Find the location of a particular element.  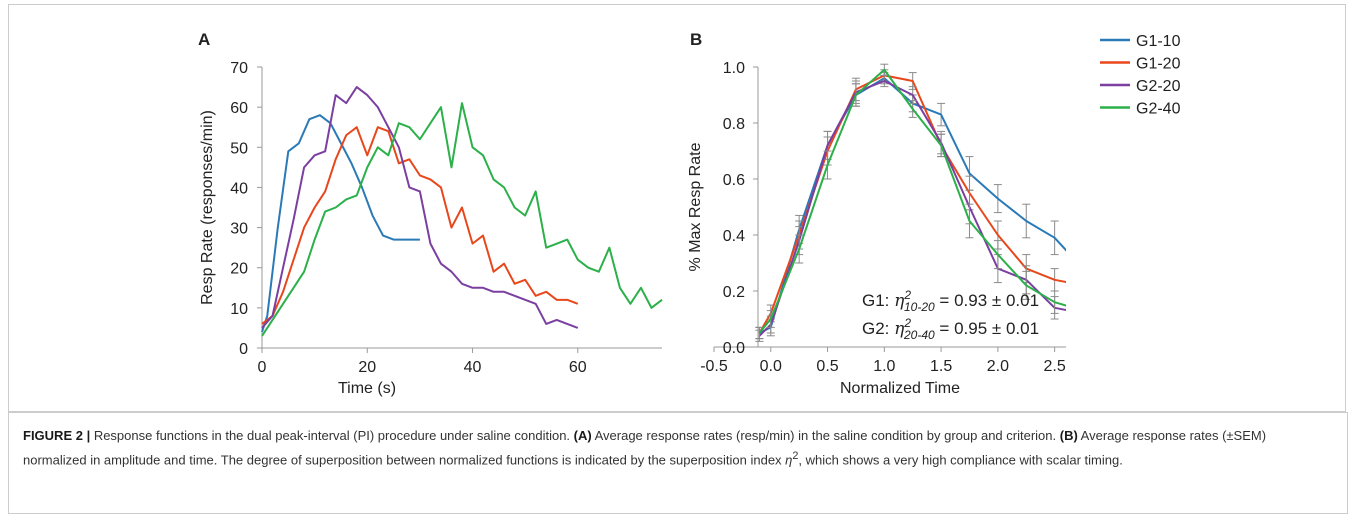

x-tick-label: 40 is located at coordinates (473, 367).